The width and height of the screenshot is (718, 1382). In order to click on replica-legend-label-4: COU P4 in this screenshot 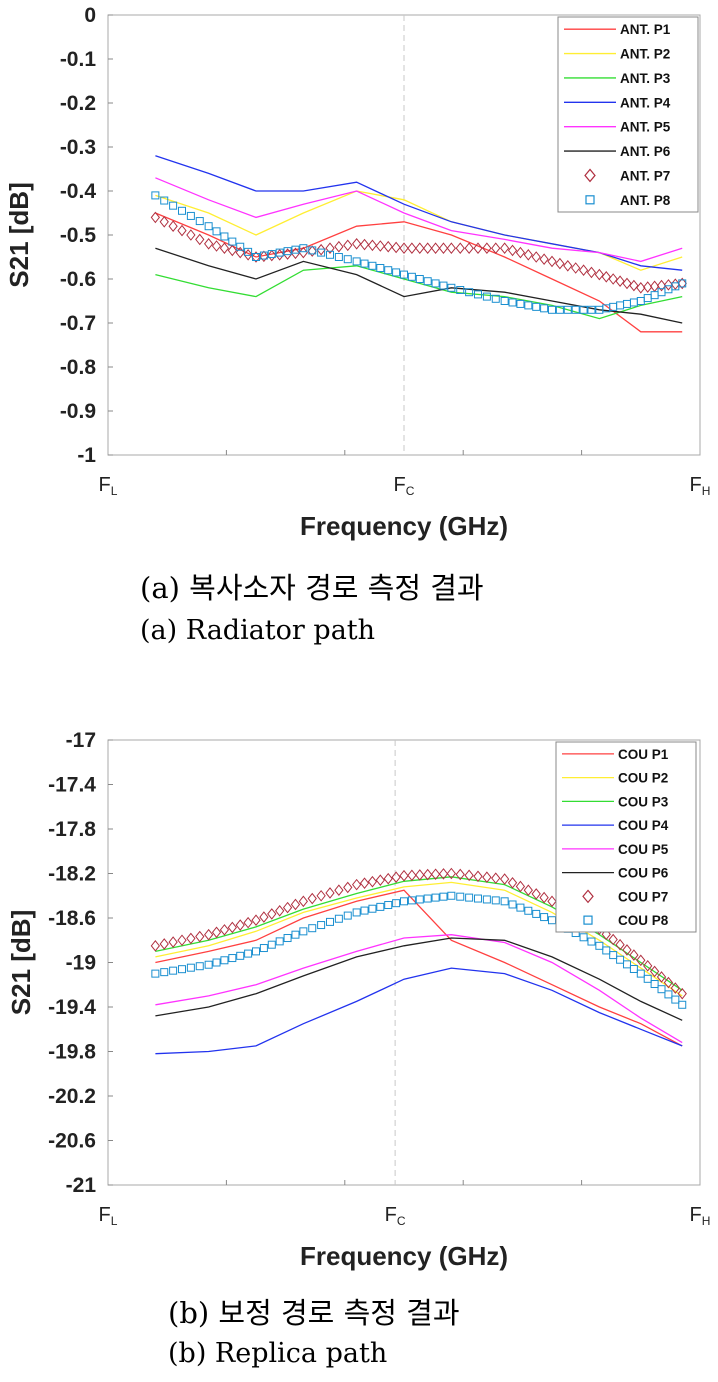, I will do `click(643, 825)`.